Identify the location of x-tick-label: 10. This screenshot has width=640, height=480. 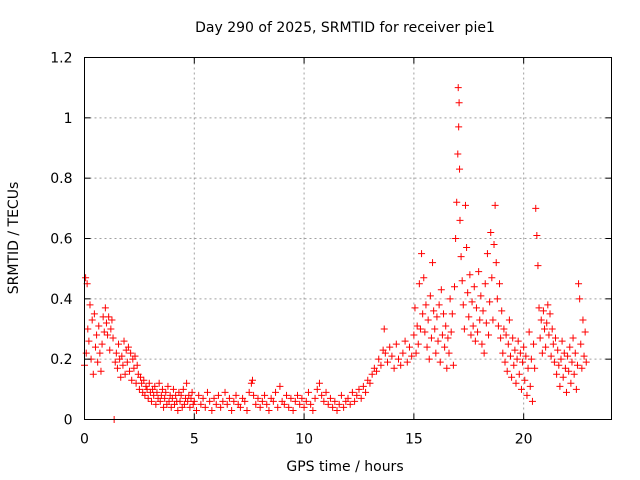
(304, 440).